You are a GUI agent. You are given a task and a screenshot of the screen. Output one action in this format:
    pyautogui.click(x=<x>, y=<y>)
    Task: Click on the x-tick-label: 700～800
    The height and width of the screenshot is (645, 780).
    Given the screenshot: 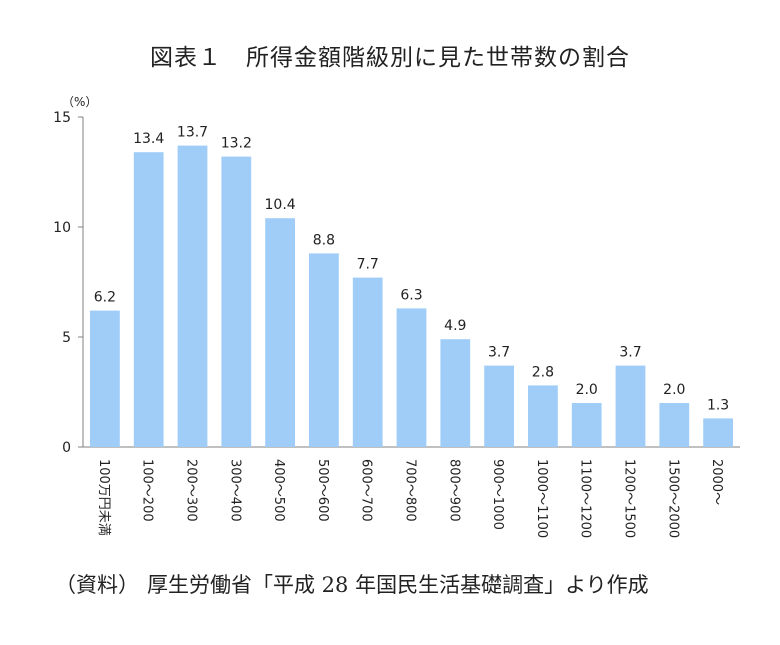 What is the action you would take?
    pyautogui.click(x=410, y=490)
    